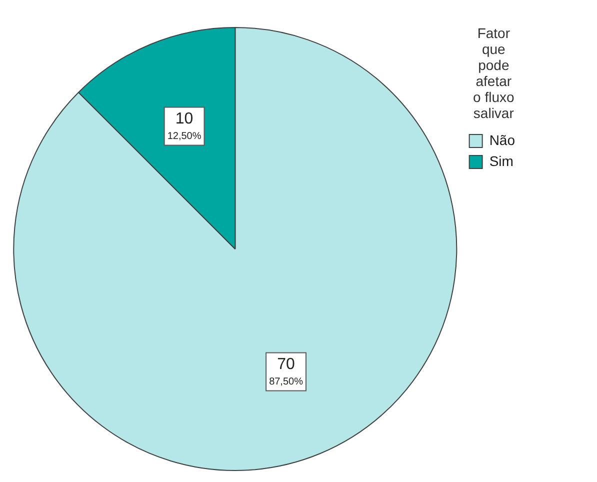 This screenshot has height=482, width=597. Describe the element at coordinates (502, 140) in the screenshot. I see `legend-label: Não` at that location.